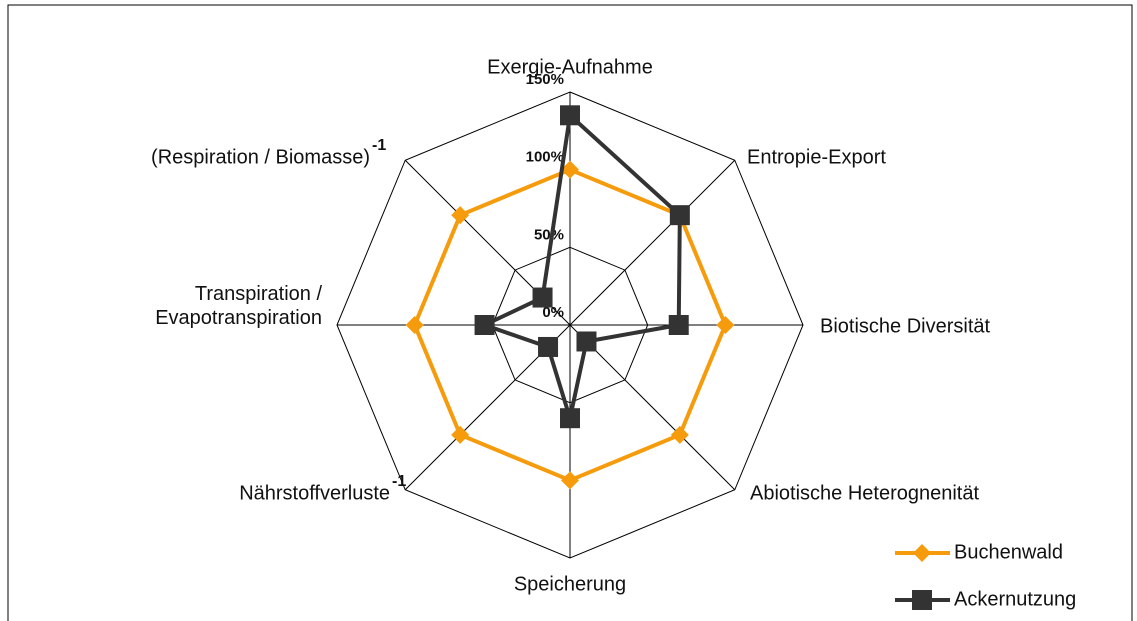 The height and width of the screenshot is (621, 1137). What do you see at coordinates (260, 157) in the screenshot?
I see `category-label: (Respiration / Biomasse)` at bounding box center [260, 157].